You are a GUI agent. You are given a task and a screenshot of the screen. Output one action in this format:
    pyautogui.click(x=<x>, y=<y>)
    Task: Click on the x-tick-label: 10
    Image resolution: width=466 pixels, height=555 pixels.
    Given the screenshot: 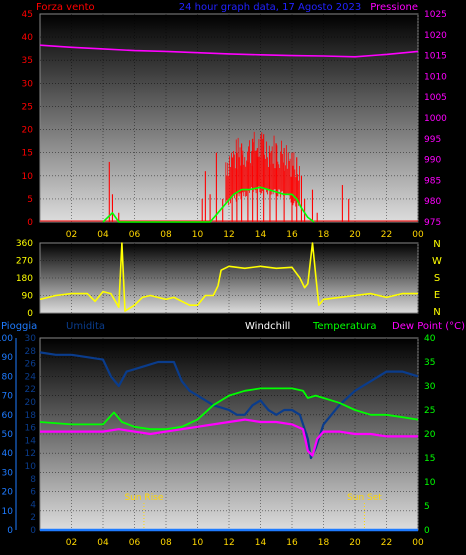 What is the action you would take?
    pyautogui.click(x=198, y=543)
    